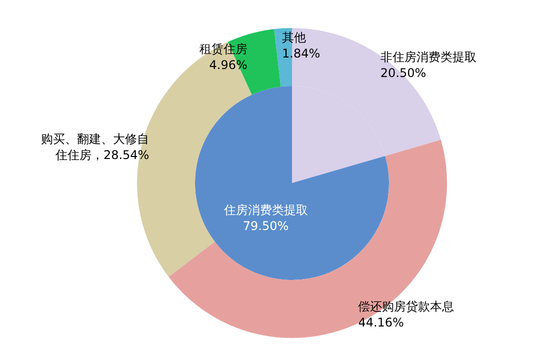 This screenshot has width=546, height=350. What do you see at coordinates (95, 147) in the screenshot?
I see `slice-label: 购买、翻建、大修自住住房，28.54%` at bounding box center [95, 147].